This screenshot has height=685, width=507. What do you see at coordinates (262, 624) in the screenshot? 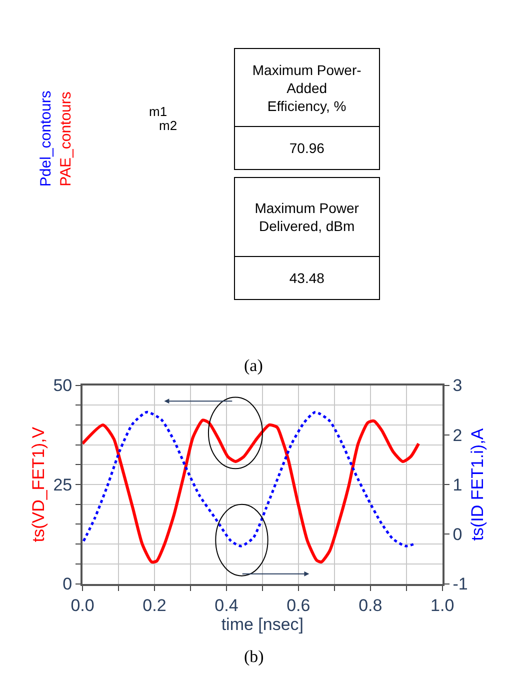
I see `x-axis-title: time [nsec]` at bounding box center [262, 624].